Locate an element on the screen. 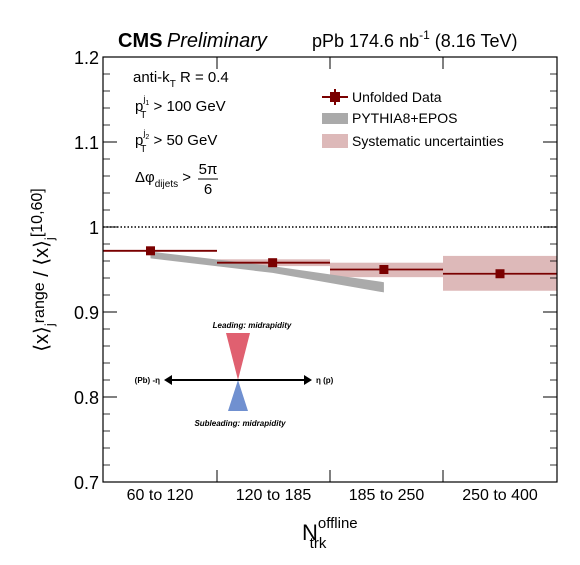  y-tick-label: 1 is located at coordinates (94, 228).